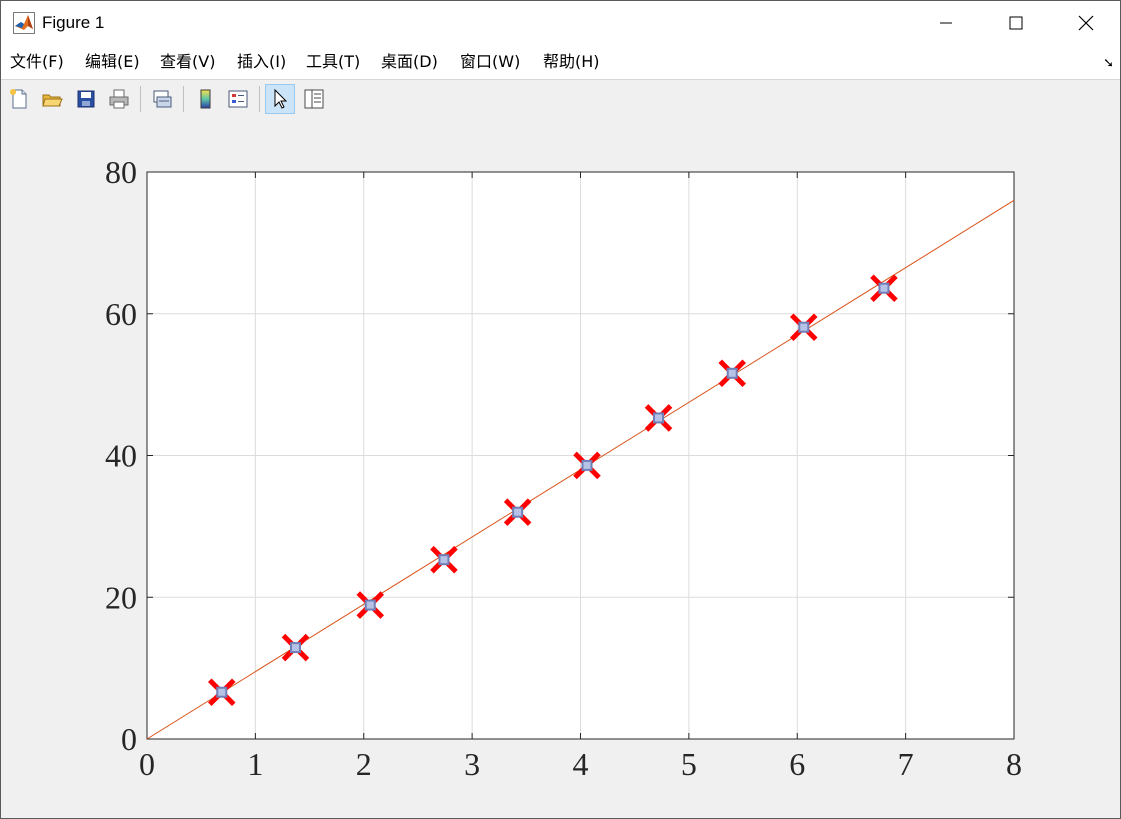 The image size is (1121, 819). I want to click on x-tick-label: 0, so click(147, 764).